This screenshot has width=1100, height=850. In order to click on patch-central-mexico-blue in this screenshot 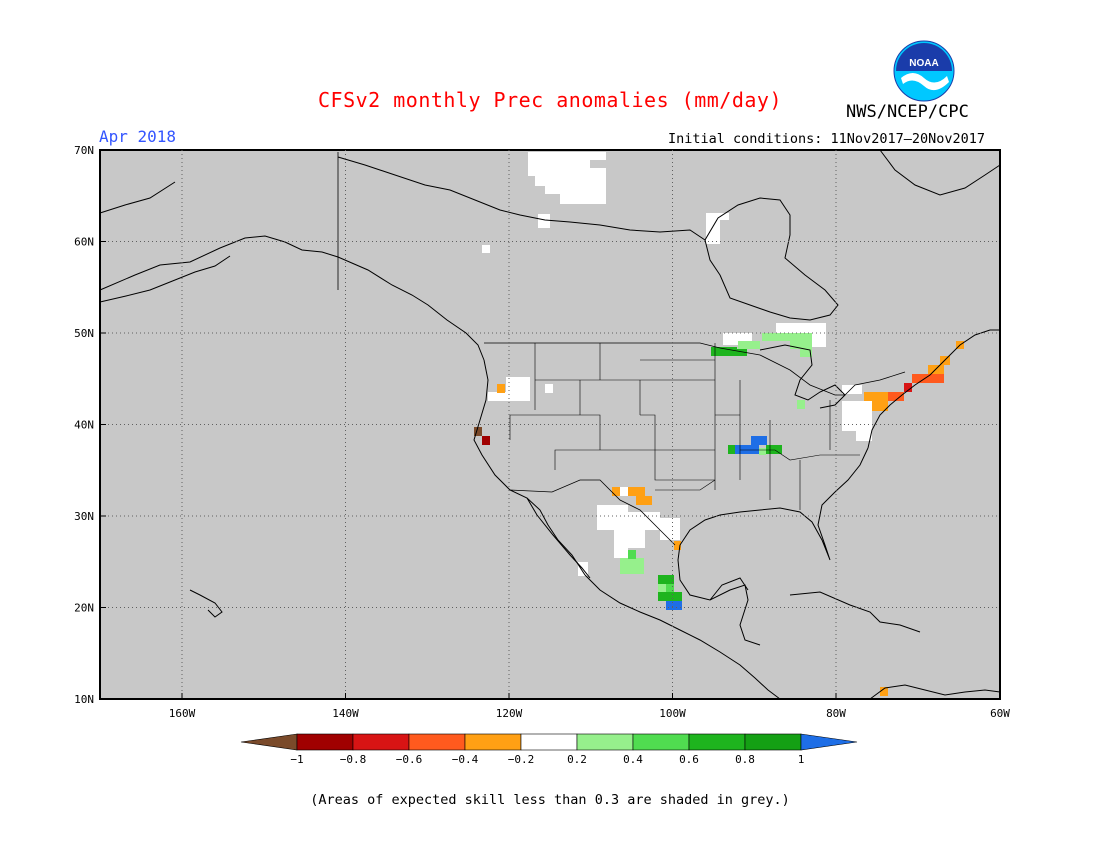, I will do `click(674, 605)`.